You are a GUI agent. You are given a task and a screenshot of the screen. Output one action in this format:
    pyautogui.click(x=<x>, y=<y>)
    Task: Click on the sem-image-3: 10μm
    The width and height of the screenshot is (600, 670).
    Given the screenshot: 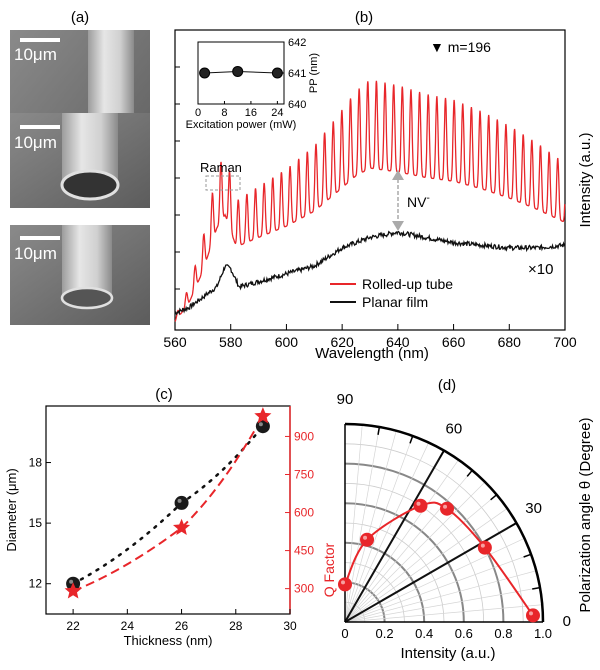 What is the action you would take?
    pyautogui.click(x=80, y=275)
    